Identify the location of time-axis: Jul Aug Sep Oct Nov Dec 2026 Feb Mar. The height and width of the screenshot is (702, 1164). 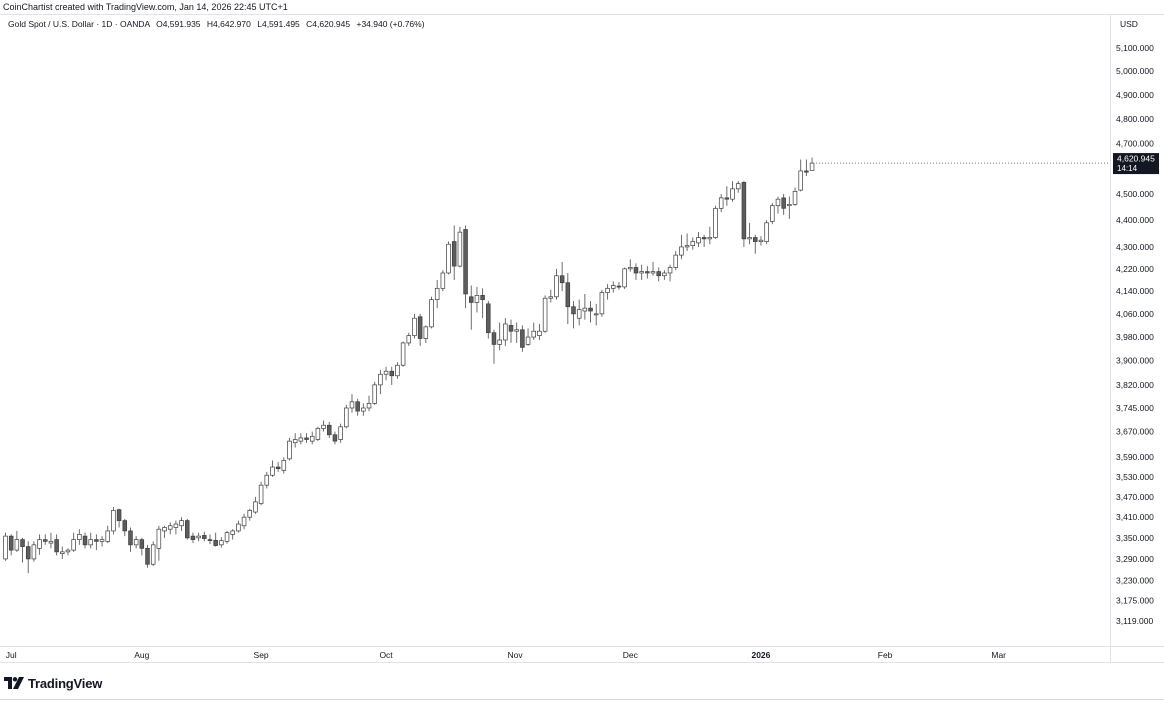
(506, 655).